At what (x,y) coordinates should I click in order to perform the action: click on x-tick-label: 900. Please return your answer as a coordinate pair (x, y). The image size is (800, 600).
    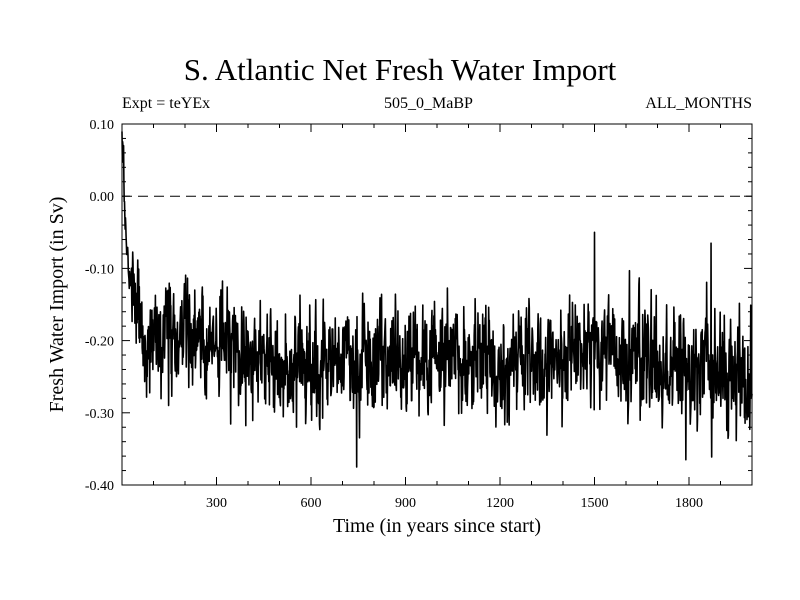
    Looking at the image, I should click on (405, 503).